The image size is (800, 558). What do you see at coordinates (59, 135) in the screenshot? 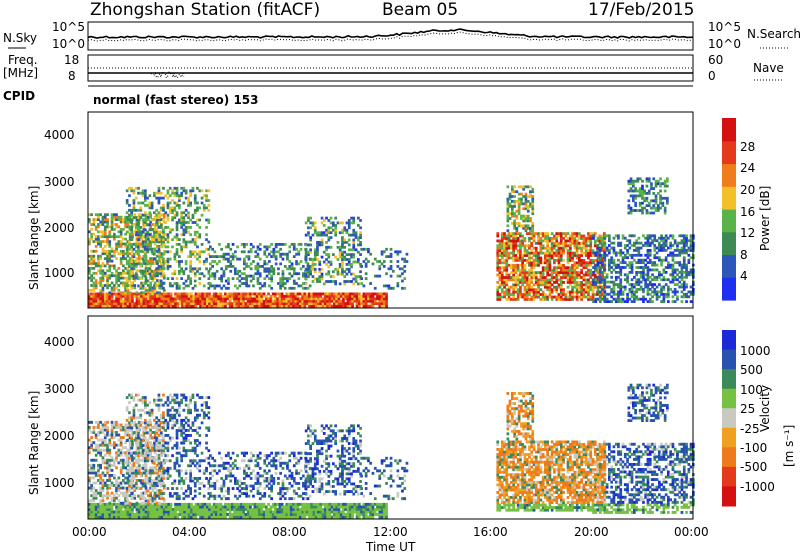
I see `power-ytick-4000: 4000` at bounding box center [59, 135].